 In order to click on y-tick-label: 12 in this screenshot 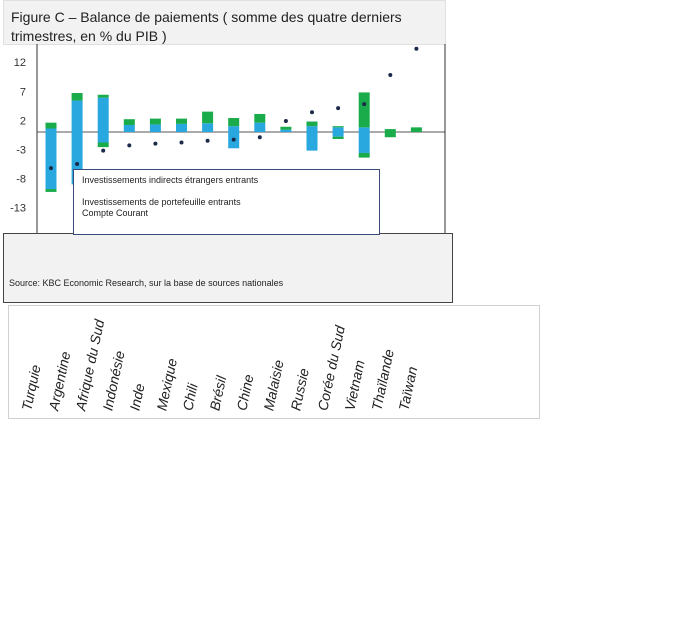, I will do `click(20, 63)`.